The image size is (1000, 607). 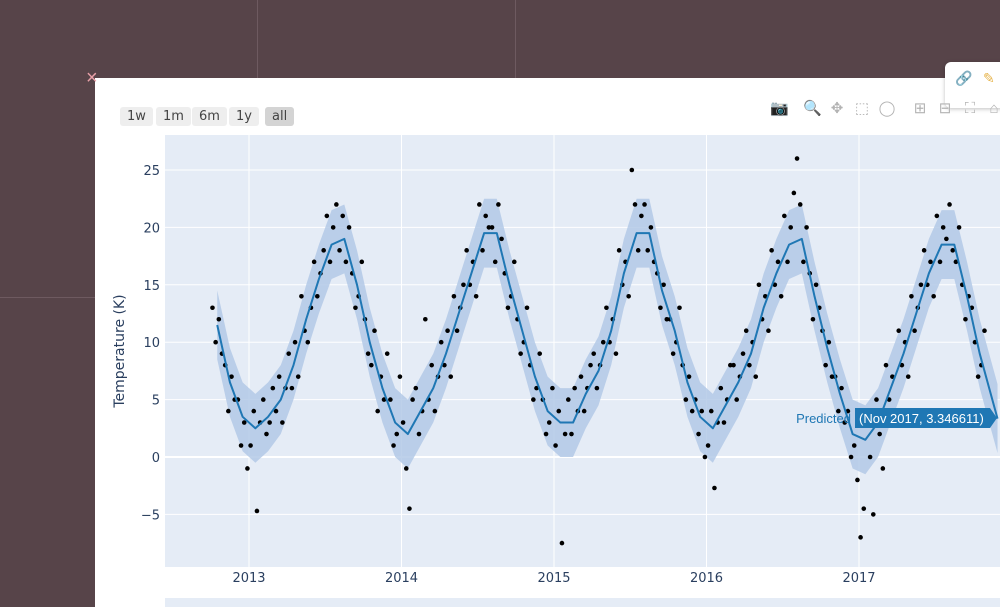 What do you see at coordinates (964, 78) in the screenshot?
I see `link-icon: 🔗` at bounding box center [964, 78].